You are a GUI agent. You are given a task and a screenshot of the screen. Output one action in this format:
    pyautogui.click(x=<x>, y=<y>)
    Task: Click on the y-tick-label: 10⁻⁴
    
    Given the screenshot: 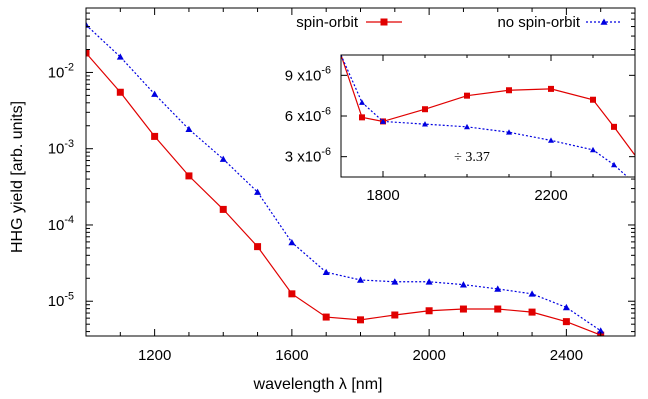 What is the action you would take?
    pyautogui.click(x=61, y=224)
    